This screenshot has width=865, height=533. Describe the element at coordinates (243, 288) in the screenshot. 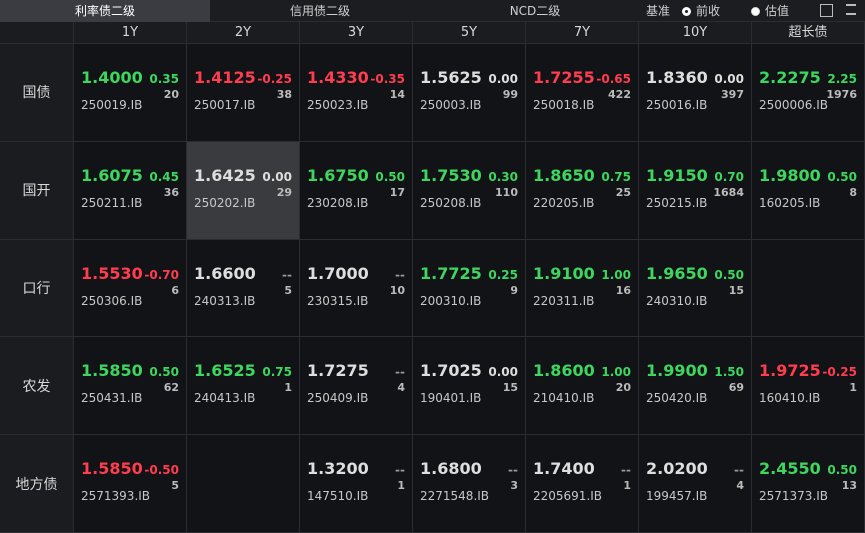

I see `quote-cell: 1.6600 -- 5 240313.IB` at that location.